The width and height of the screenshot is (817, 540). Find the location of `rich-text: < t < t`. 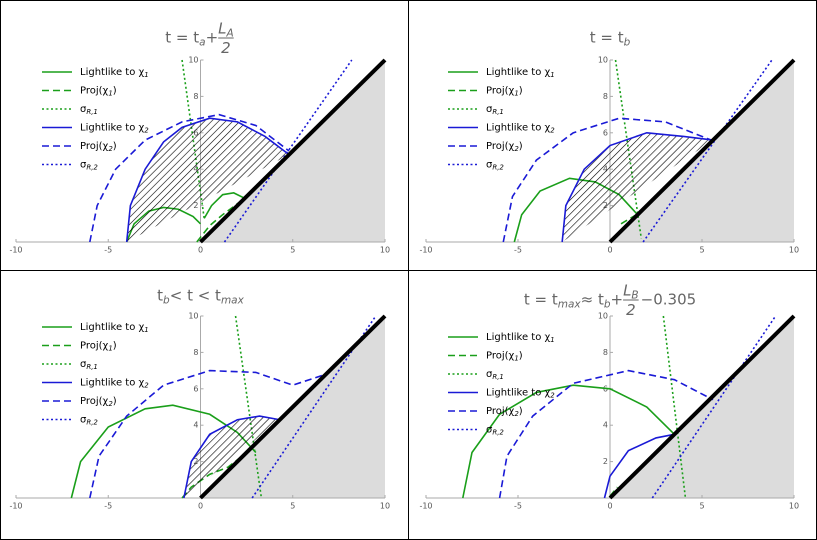

rich-text: < t < t is located at coordinates (195, 296).